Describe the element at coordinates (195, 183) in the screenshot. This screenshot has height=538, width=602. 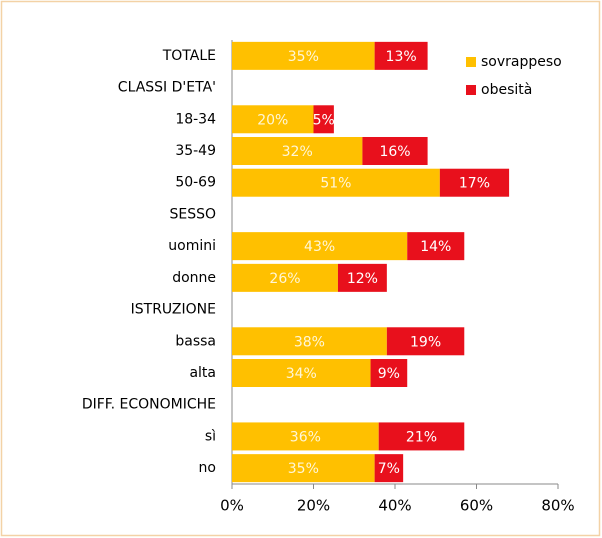
I see `category-label: 50-69` at that location.